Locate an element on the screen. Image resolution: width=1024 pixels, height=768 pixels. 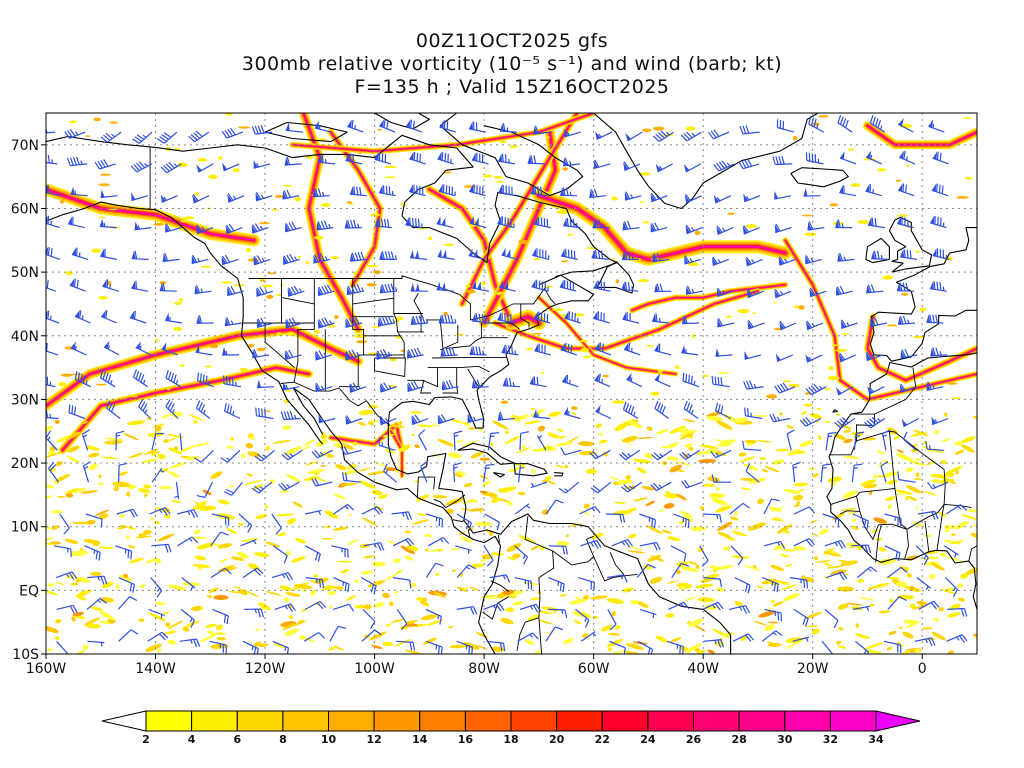
colorbar-label: 10 is located at coordinates (329, 739).